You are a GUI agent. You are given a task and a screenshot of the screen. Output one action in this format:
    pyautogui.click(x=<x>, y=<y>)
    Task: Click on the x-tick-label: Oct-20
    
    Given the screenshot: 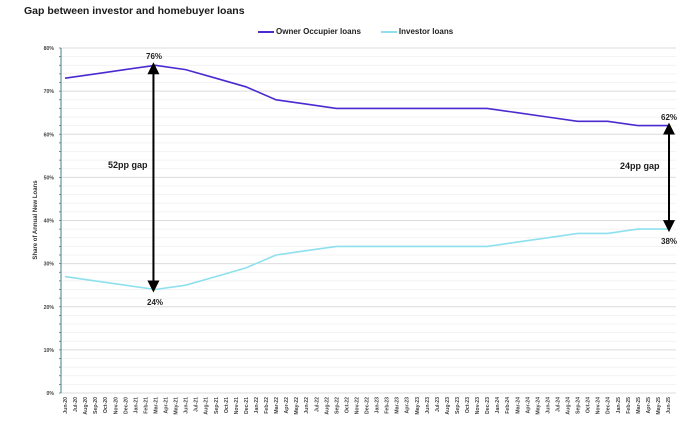 What is the action you would take?
    pyautogui.click(x=106, y=405)
    